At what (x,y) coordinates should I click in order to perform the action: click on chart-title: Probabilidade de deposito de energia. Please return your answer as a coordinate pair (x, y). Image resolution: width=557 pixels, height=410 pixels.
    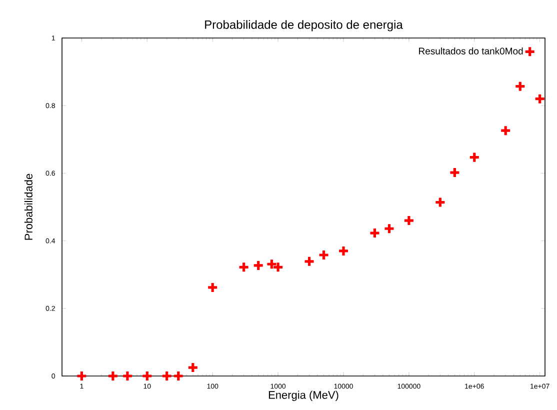
    Looking at the image, I should click on (304, 26).